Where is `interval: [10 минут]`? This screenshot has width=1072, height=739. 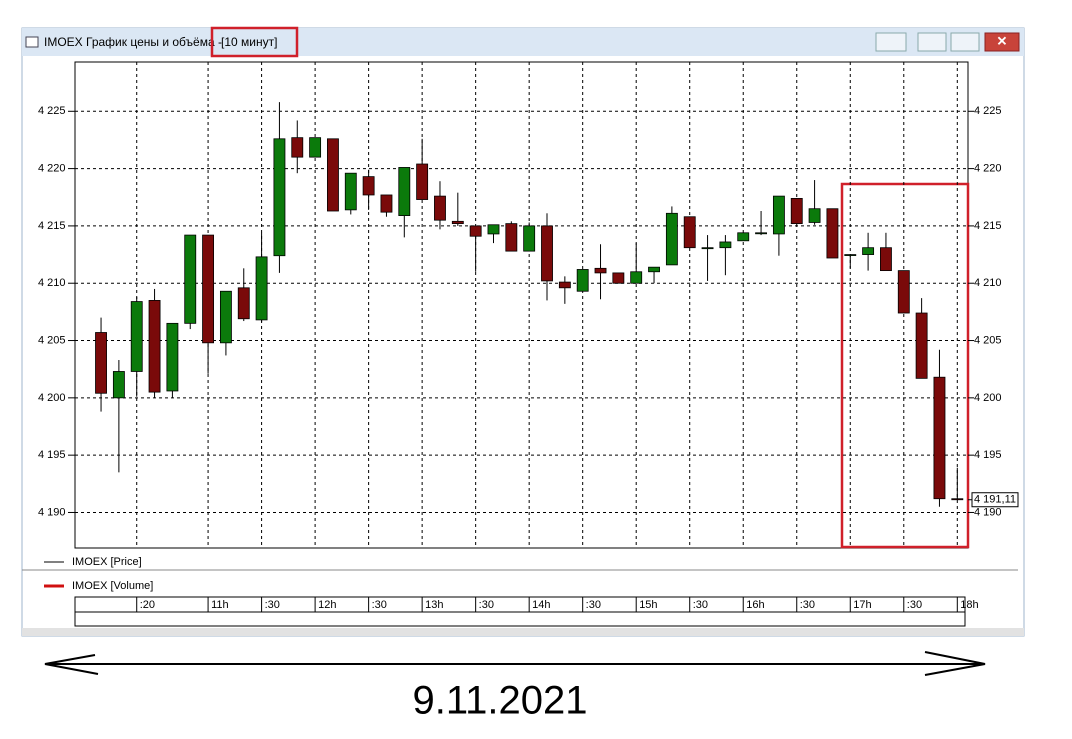 interval: [10 минут] is located at coordinates (249, 42).